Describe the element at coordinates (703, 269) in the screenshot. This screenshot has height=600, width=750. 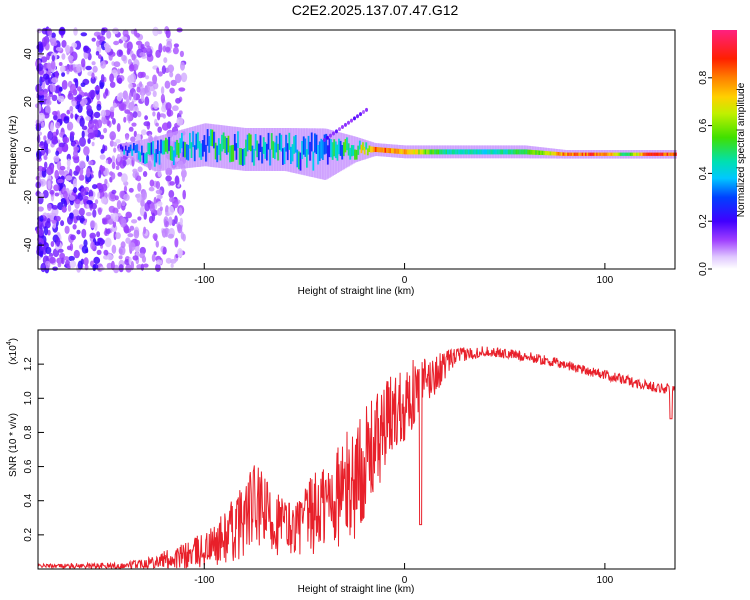
I see `colorbar-tick-label: 0.0` at that location.